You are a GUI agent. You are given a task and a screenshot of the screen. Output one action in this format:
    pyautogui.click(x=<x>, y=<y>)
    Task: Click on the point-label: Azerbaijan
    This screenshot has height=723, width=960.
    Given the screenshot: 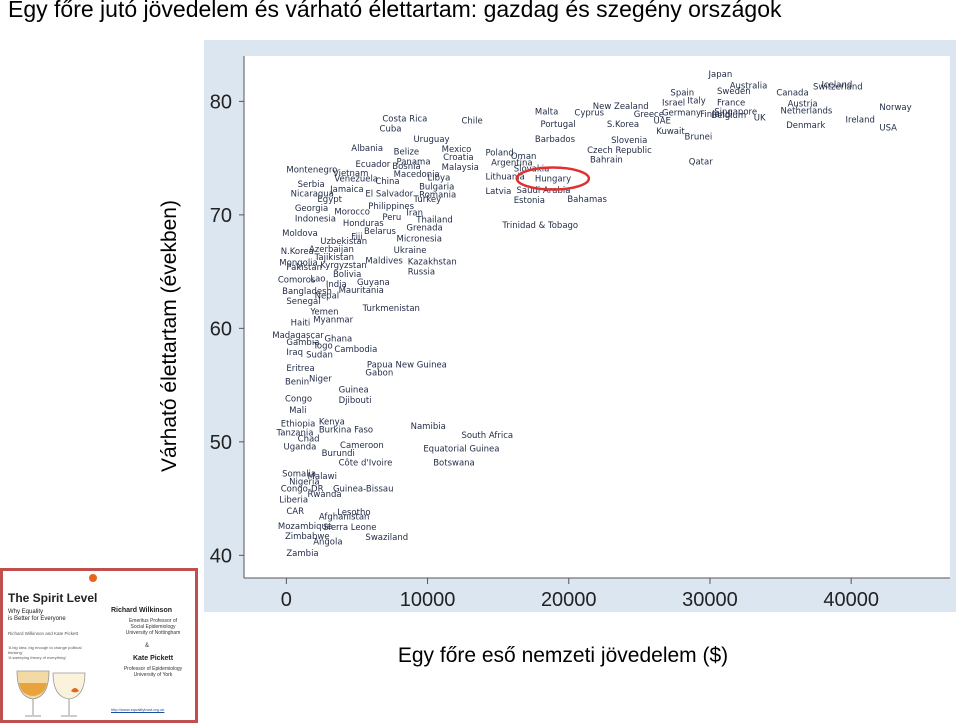 What is the action you would take?
    pyautogui.click(x=331, y=250)
    